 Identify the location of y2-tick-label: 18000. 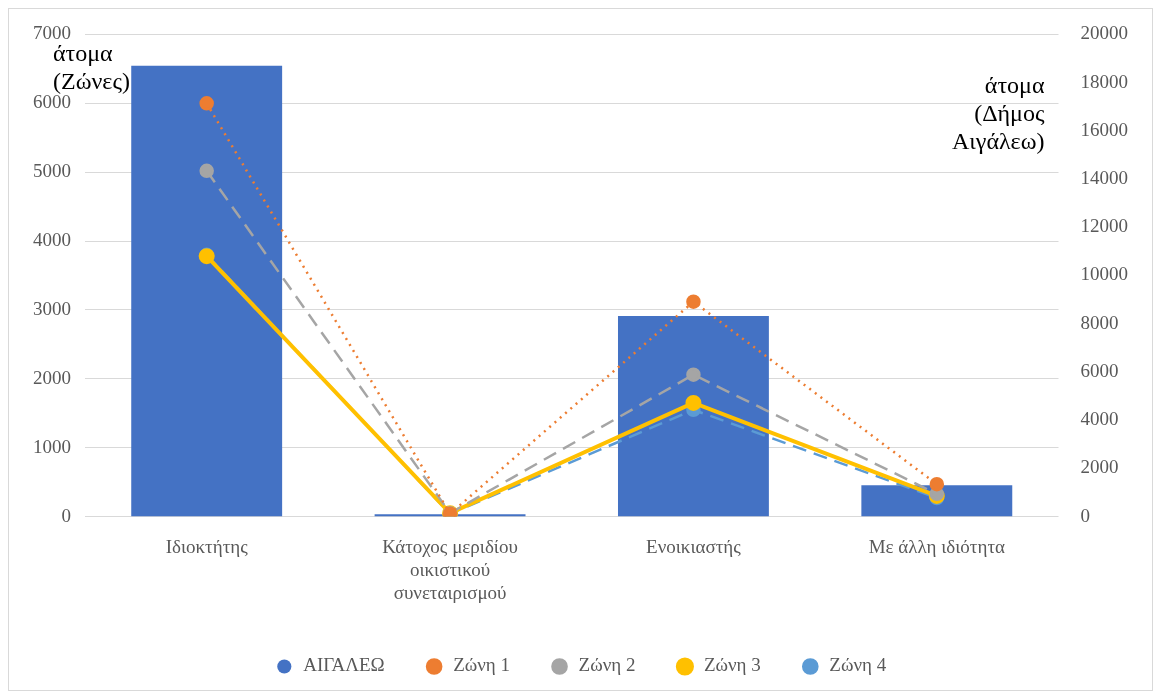
(1104, 81).